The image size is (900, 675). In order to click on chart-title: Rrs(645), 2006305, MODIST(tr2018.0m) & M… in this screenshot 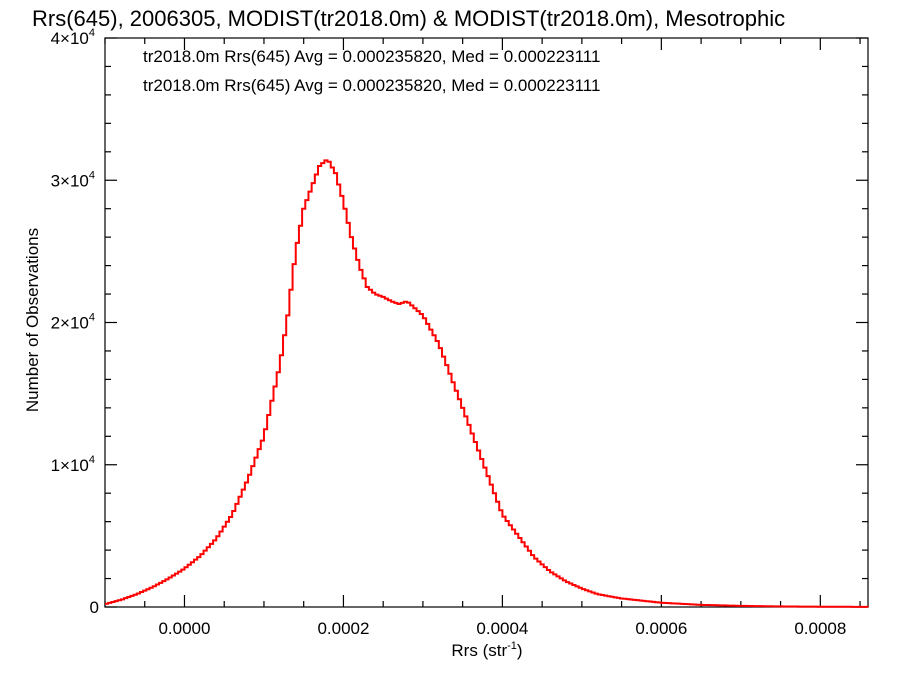, I will do `click(408, 18)`.